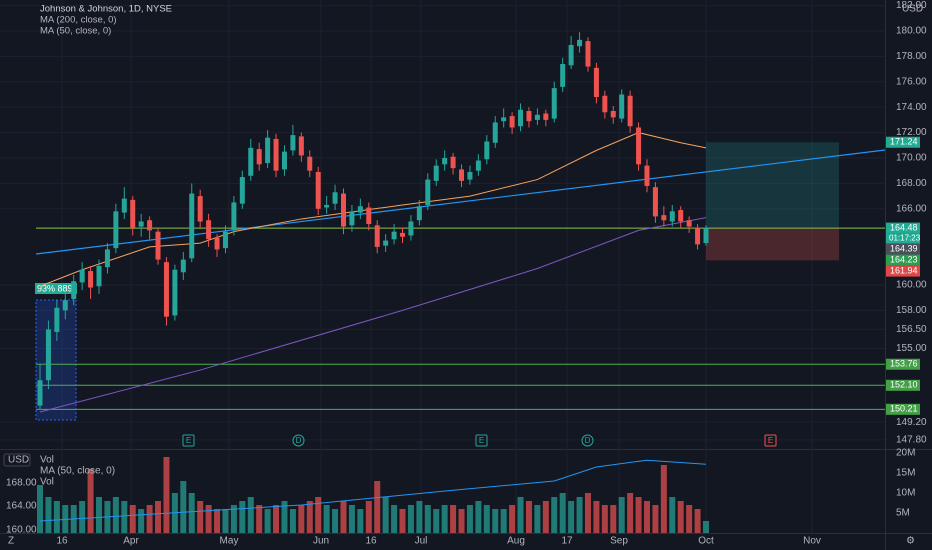  Describe the element at coordinates (772, 185) in the screenshot. I see `target-zone` at that location.